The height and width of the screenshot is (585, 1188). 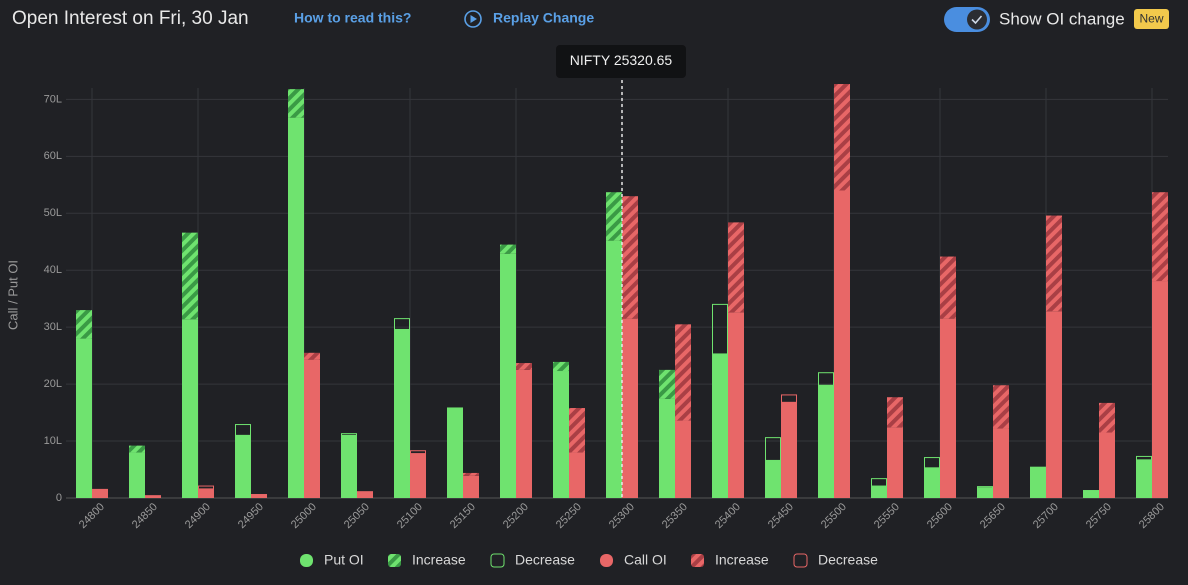 What do you see at coordinates (53, 99) in the screenshot?
I see `y-tick-label: 70L` at bounding box center [53, 99].